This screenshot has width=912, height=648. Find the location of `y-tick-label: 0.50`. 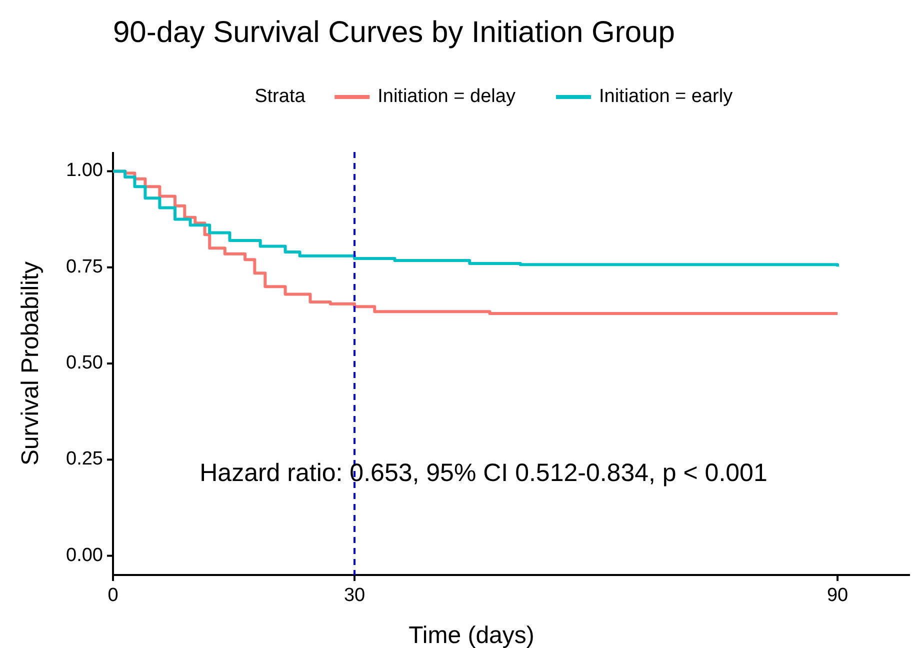

y-tick-label: 0.50 is located at coordinates (84, 363).